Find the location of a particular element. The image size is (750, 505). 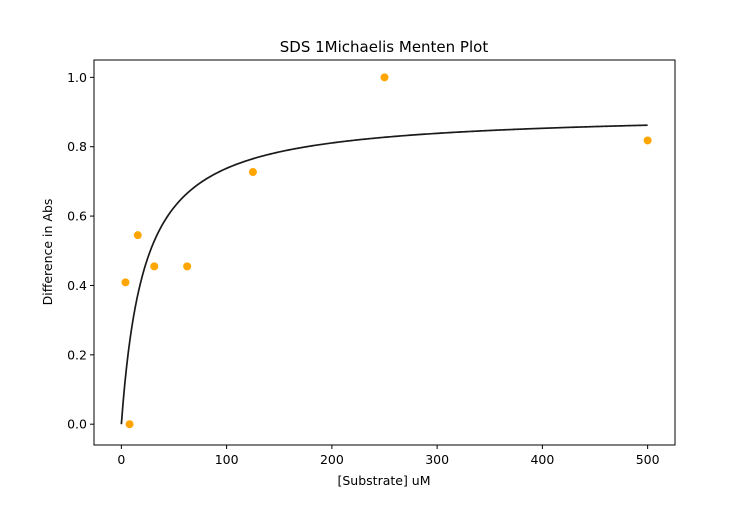

y-axis: 0.0 0.2 0.4 0.6 0.8 1.0 is located at coordinates (80, 251).